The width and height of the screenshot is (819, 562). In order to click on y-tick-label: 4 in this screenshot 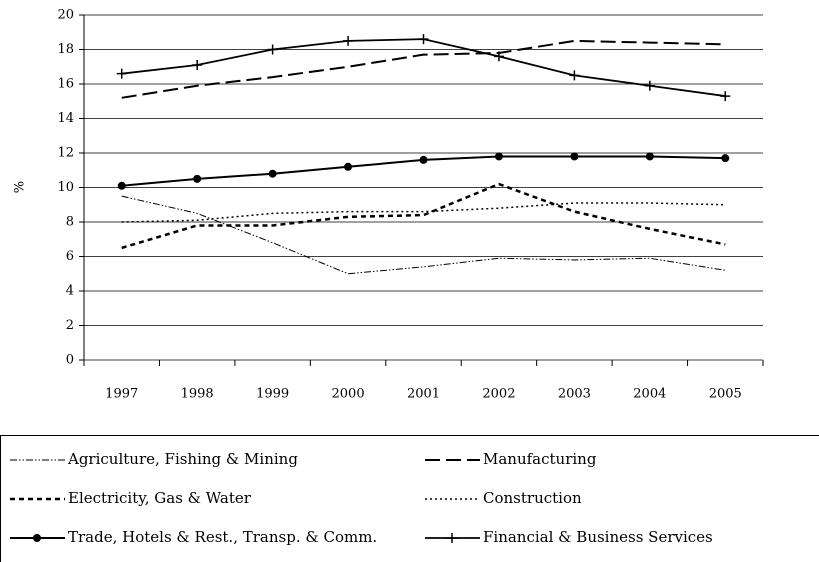, I will do `click(70, 291)`.